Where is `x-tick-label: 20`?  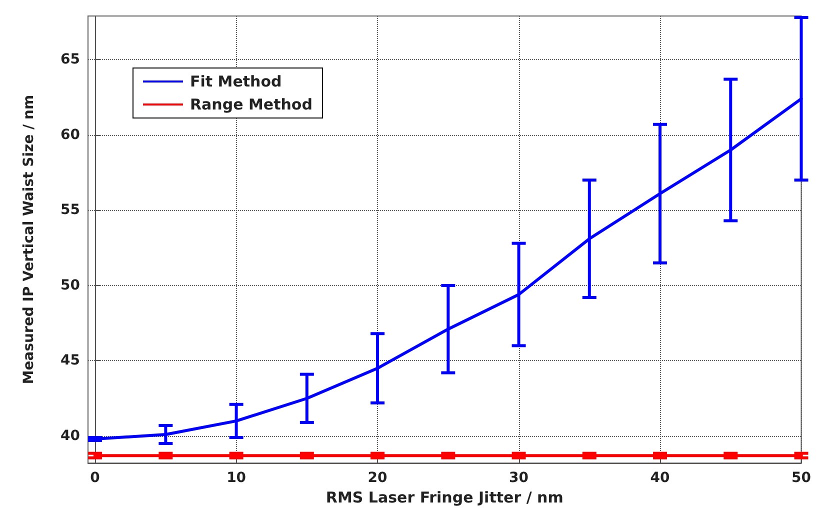 x-tick-label: 20 is located at coordinates (378, 478).